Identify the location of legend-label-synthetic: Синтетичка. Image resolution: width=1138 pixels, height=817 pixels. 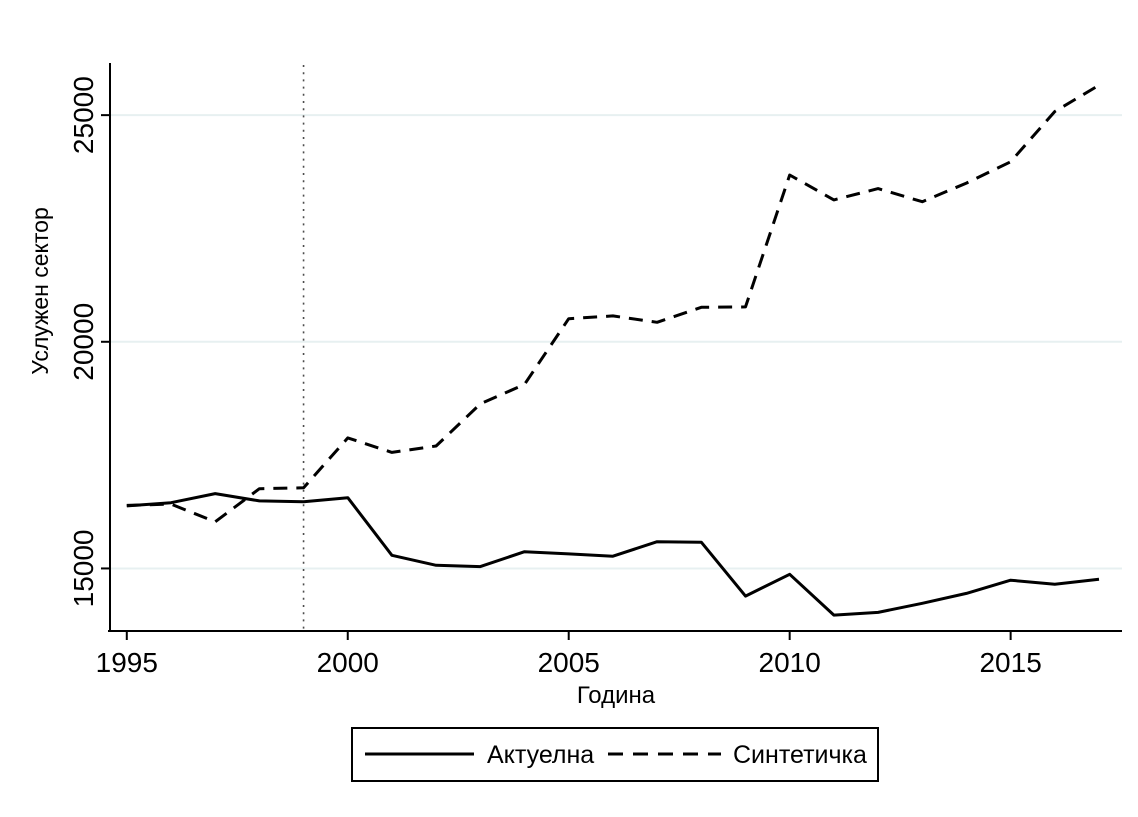
(800, 755).